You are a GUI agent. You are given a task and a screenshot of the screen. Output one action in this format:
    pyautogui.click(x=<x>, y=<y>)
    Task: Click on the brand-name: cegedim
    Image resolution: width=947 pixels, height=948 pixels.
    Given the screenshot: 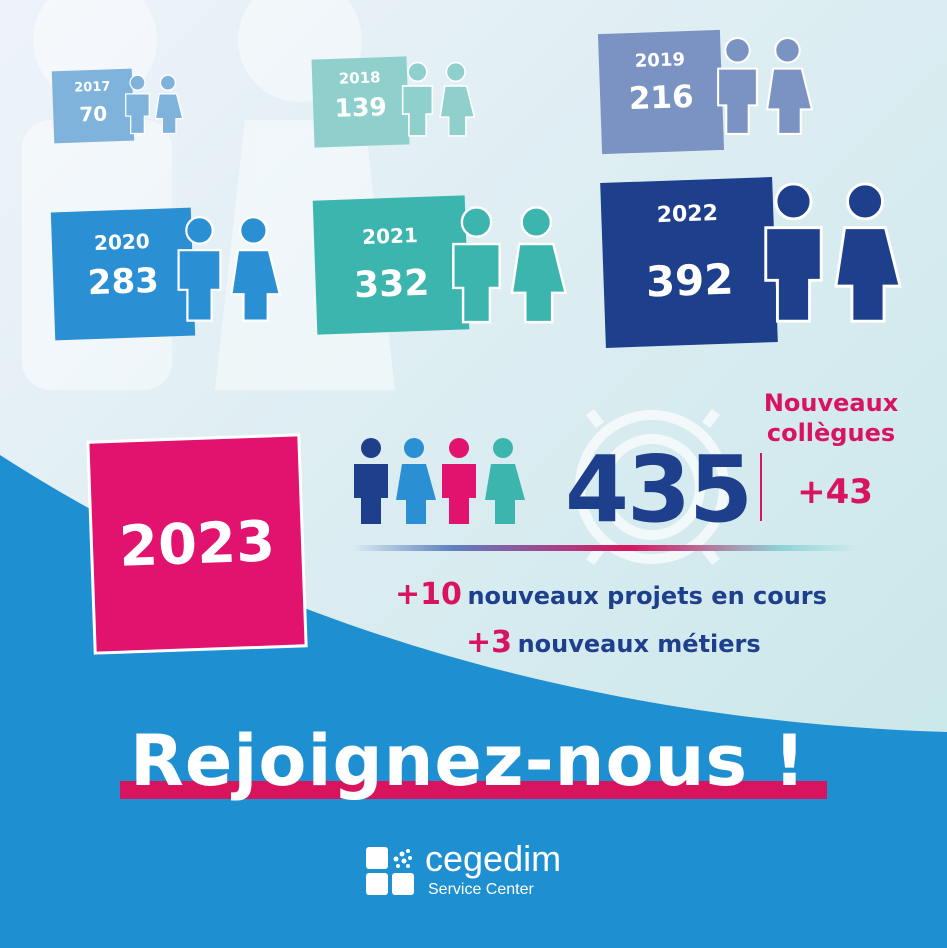 What is the action you would take?
    pyautogui.click(x=493, y=858)
    